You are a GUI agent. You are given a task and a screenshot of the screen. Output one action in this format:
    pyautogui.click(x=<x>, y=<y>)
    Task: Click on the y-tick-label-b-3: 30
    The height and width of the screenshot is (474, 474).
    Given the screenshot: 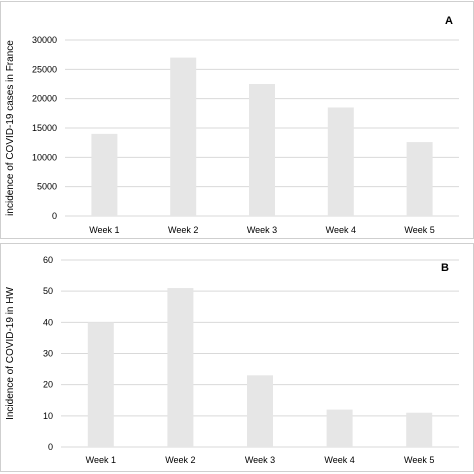 What is the action you would take?
    pyautogui.click(x=48, y=354)
    